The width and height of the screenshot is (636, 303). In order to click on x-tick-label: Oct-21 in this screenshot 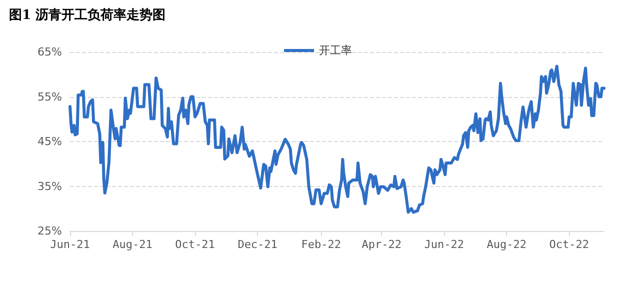, I will do `click(195, 244)`.